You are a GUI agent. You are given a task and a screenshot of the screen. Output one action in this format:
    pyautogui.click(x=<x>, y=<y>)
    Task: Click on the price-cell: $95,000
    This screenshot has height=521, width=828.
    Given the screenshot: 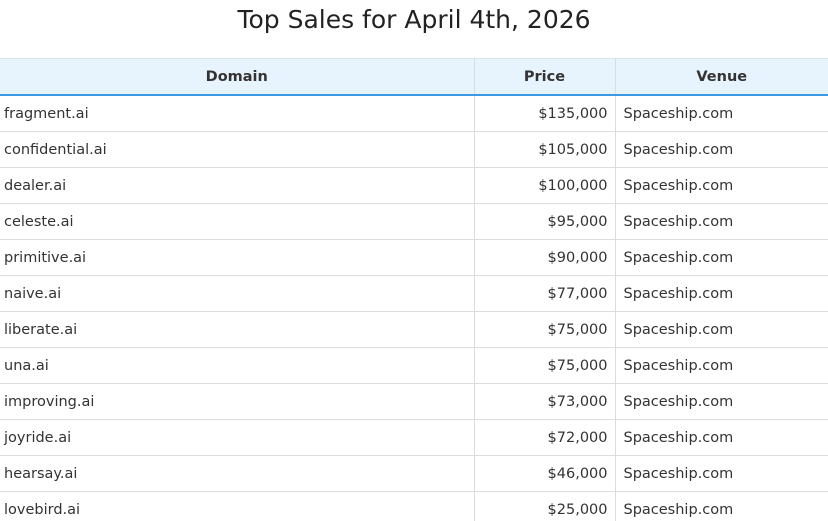 What is the action you would take?
    pyautogui.click(x=545, y=221)
    